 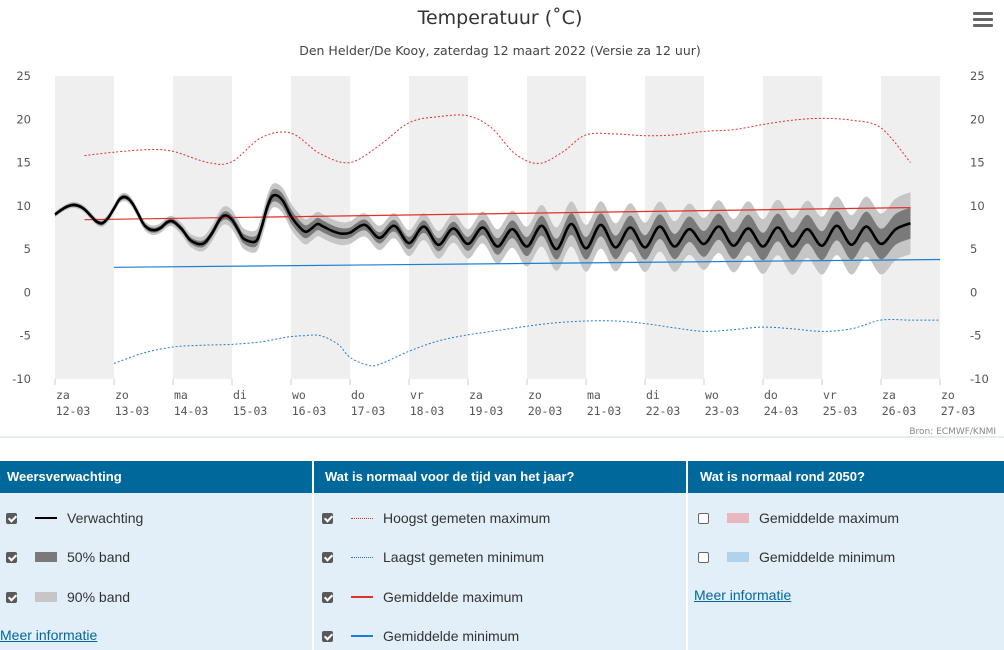 I want to click on legend-item: 50% band, so click(x=68, y=557).